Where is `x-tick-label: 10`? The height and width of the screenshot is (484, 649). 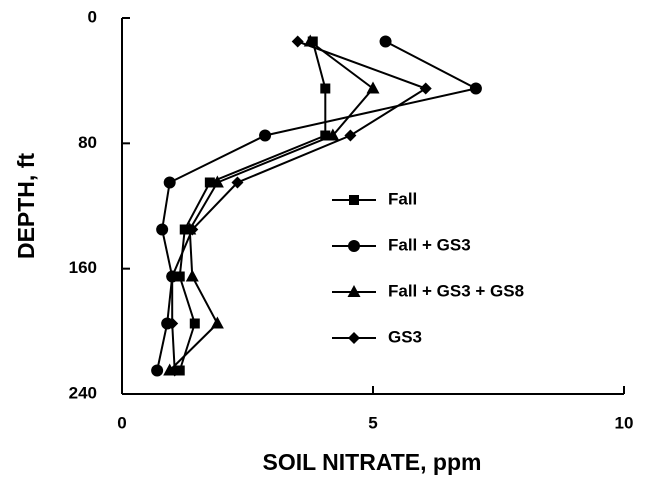 x-tick-label: 10 is located at coordinates (624, 422).